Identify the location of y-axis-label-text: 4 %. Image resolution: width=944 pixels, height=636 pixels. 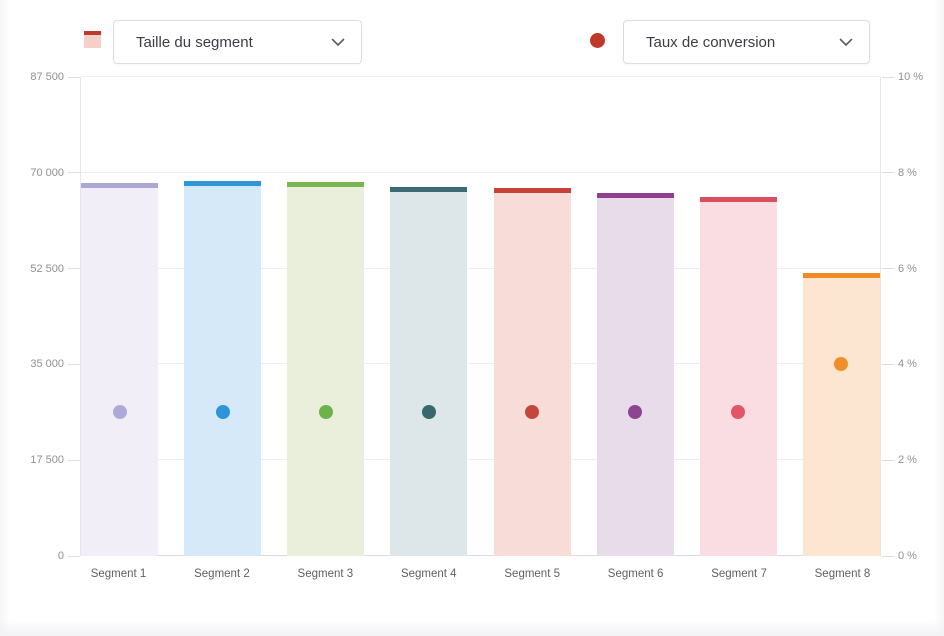
(907, 364).